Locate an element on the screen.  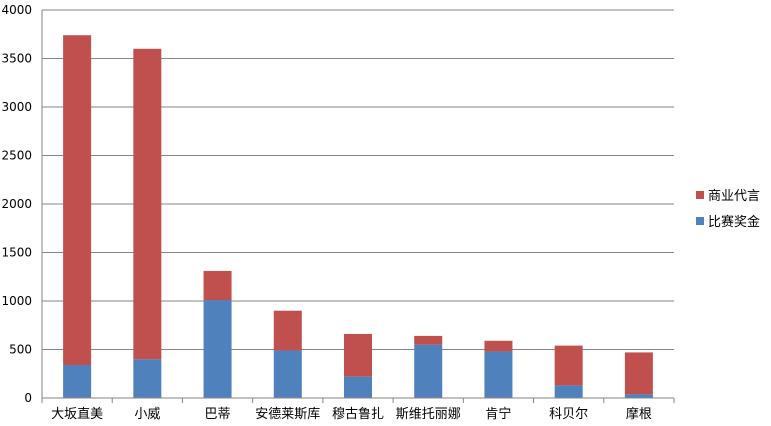
y-tick-label: 0 is located at coordinates (28, 398).